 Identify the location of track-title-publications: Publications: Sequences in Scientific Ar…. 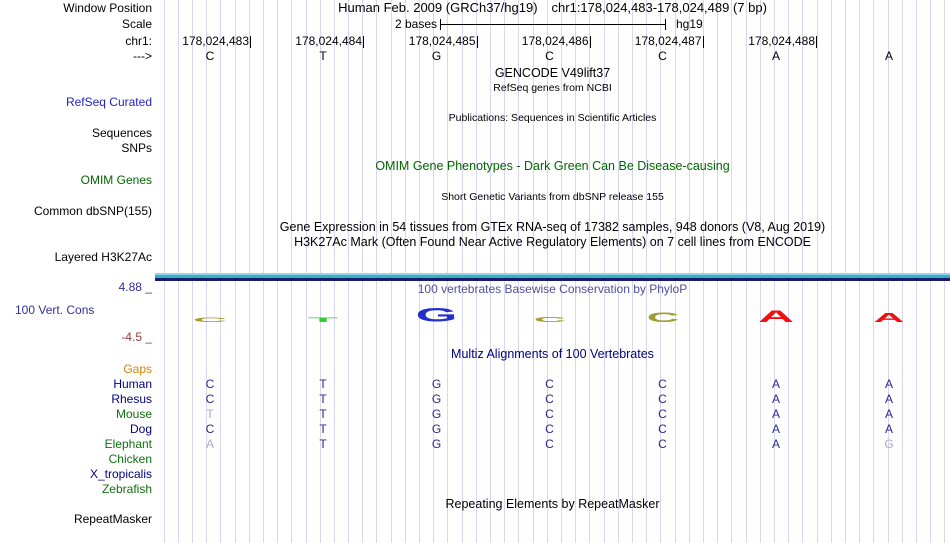
(552, 118).